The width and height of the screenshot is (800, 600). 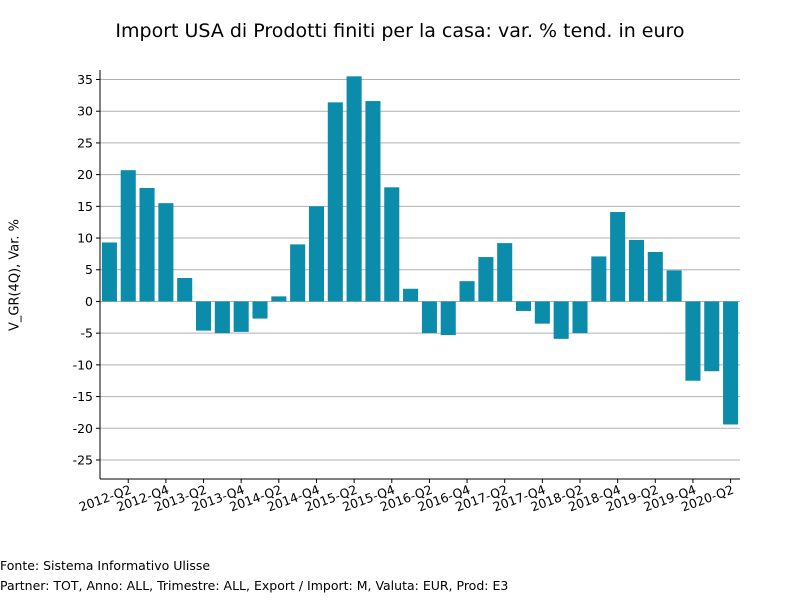 What do you see at coordinates (505, 272) in the screenshot?
I see `bar-2017-Q2: 2017-Q2: 9.2` at bounding box center [505, 272].